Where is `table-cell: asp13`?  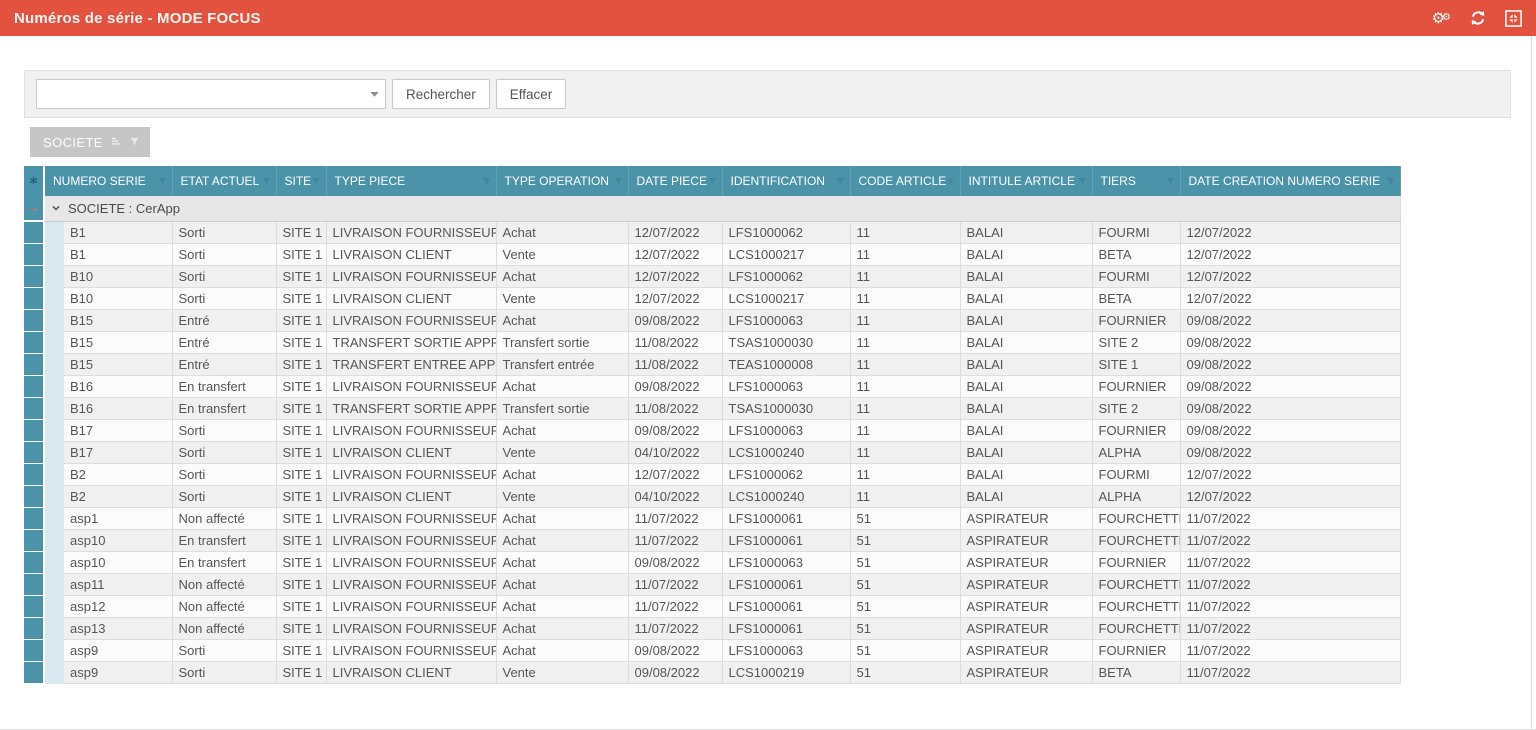 table-cell: asp13 is located at coordinates (118, 628).